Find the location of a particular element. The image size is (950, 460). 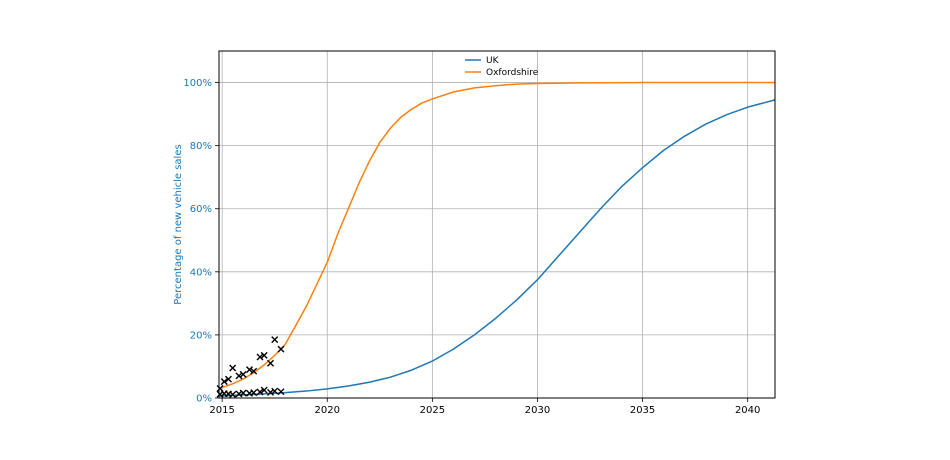

y-tick-label: 20% is located at coordinates (201, 335).